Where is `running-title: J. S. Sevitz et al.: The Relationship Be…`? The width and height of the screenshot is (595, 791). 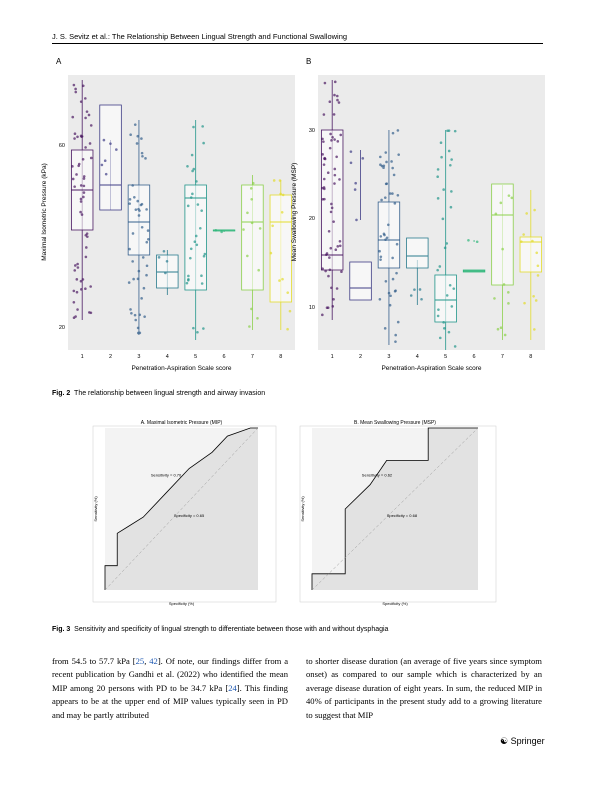
running-title: J. S. Sevitz et al.: The Relationship Be… is located at coordinates (200, 36).